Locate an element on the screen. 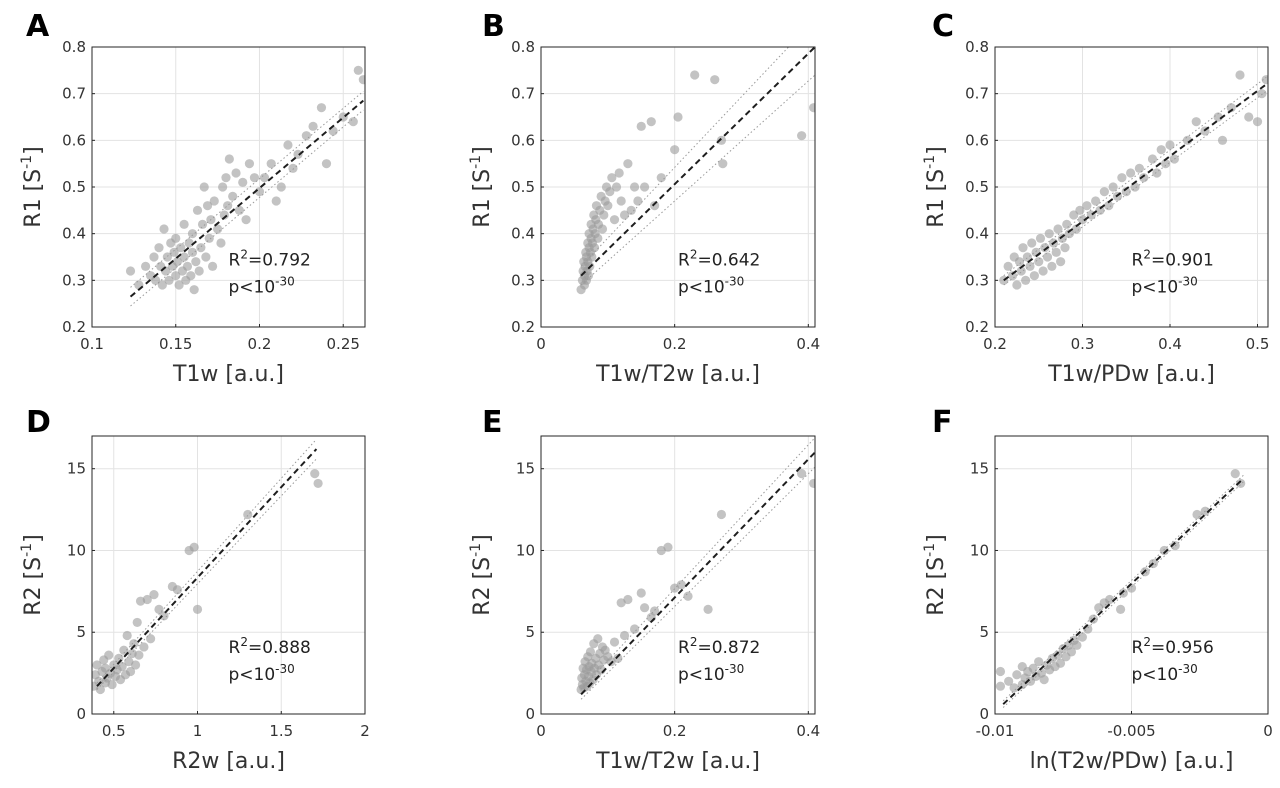 The image size is (1280, 788). stat-r2: R2=0.901 is located at coordinates (1173, 258).